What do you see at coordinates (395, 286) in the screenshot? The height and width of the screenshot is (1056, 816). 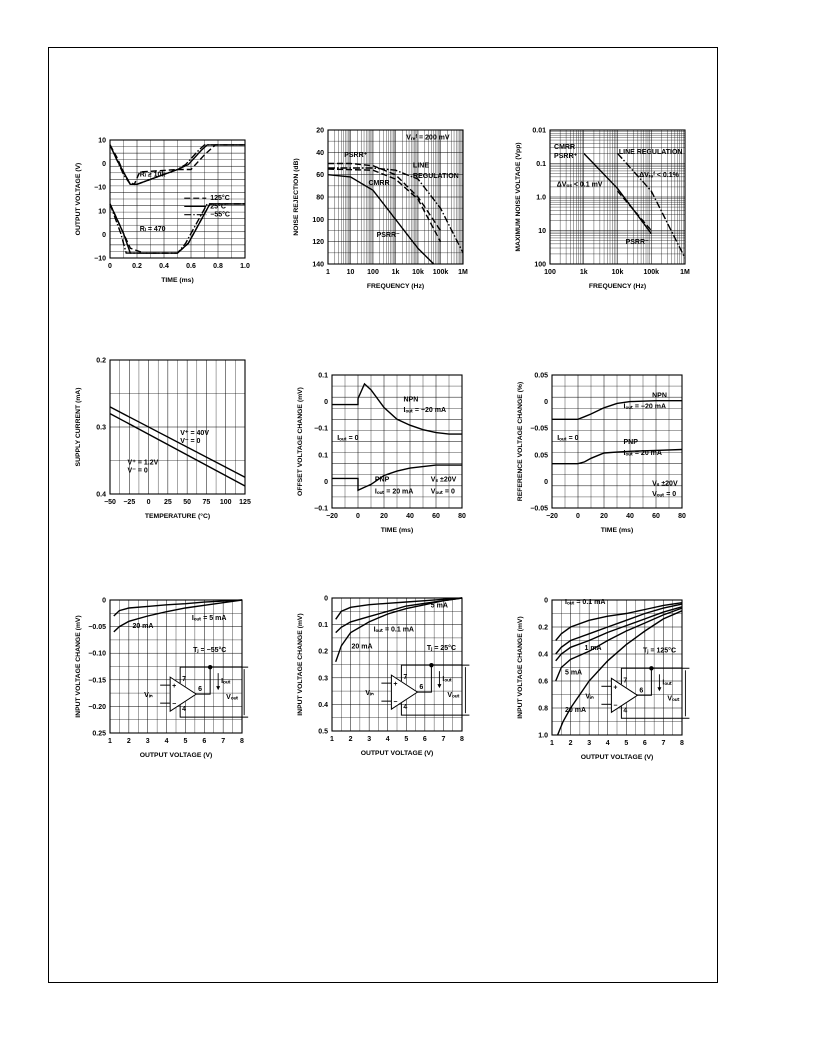 I see `x-axis-title: FREQUENCY (Hz)` at bounding box center [395, 286].